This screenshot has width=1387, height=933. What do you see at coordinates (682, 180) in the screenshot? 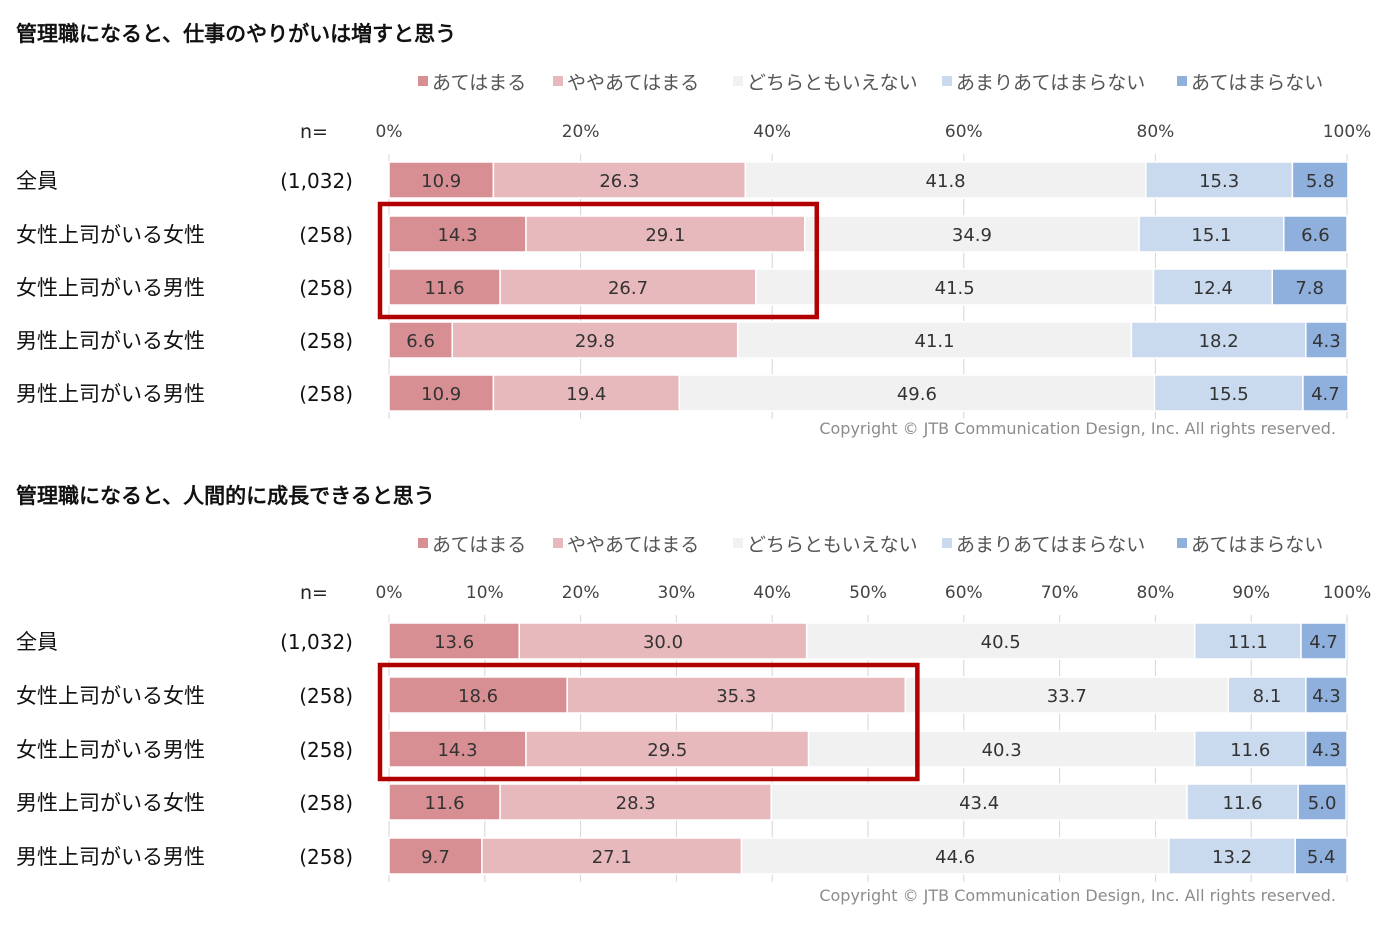
I see `bar-row: 全員 (1,032) 10.9 26.3 41.8 15.3 5.8` at bounding box center [682, 180].